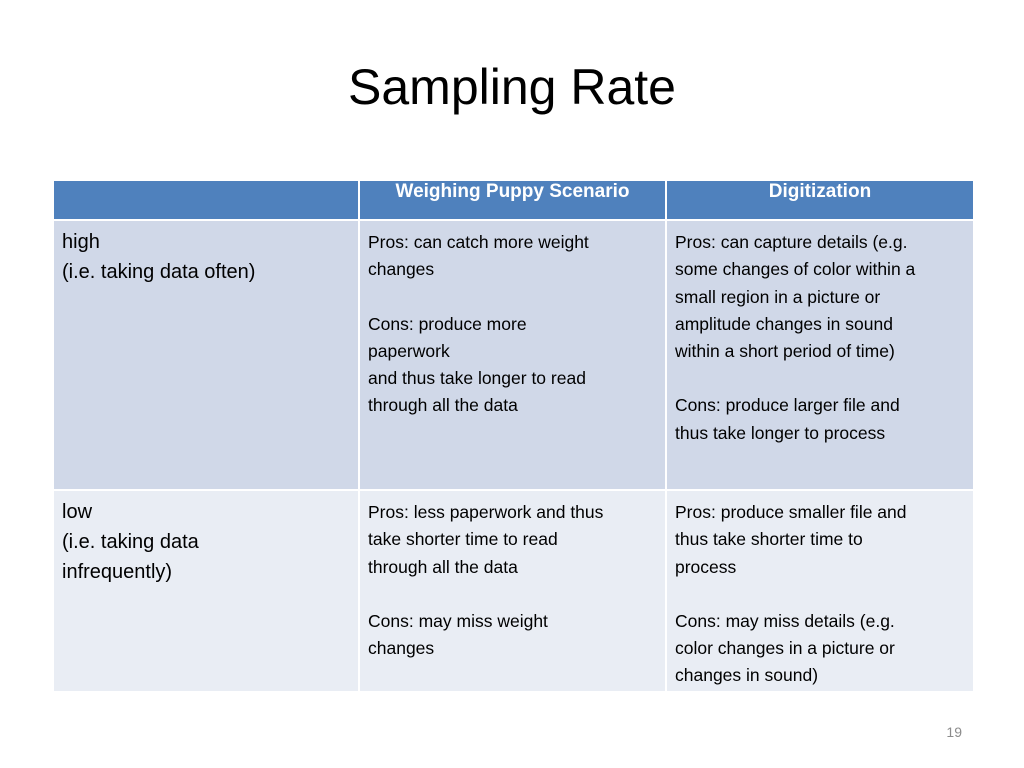  Describe the element at coordinates (77, 512) in the screenshot. I see `row-label-line: low` at that location.